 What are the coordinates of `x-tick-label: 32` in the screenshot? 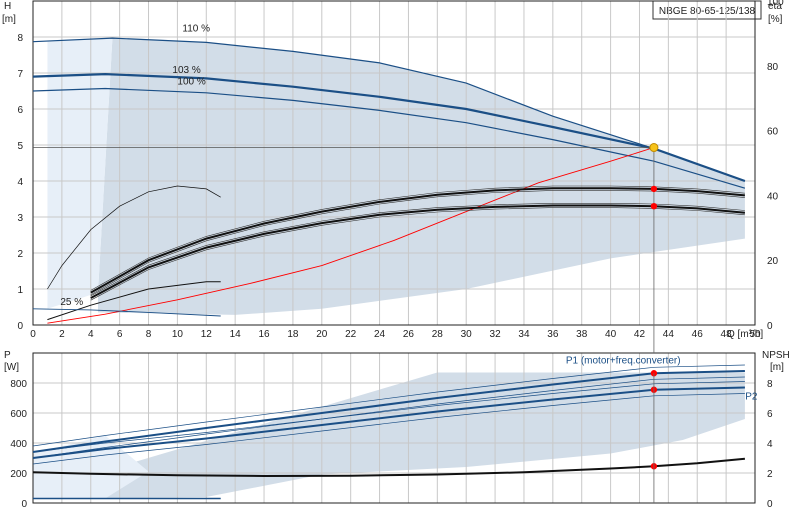 It's located at (496, 334).